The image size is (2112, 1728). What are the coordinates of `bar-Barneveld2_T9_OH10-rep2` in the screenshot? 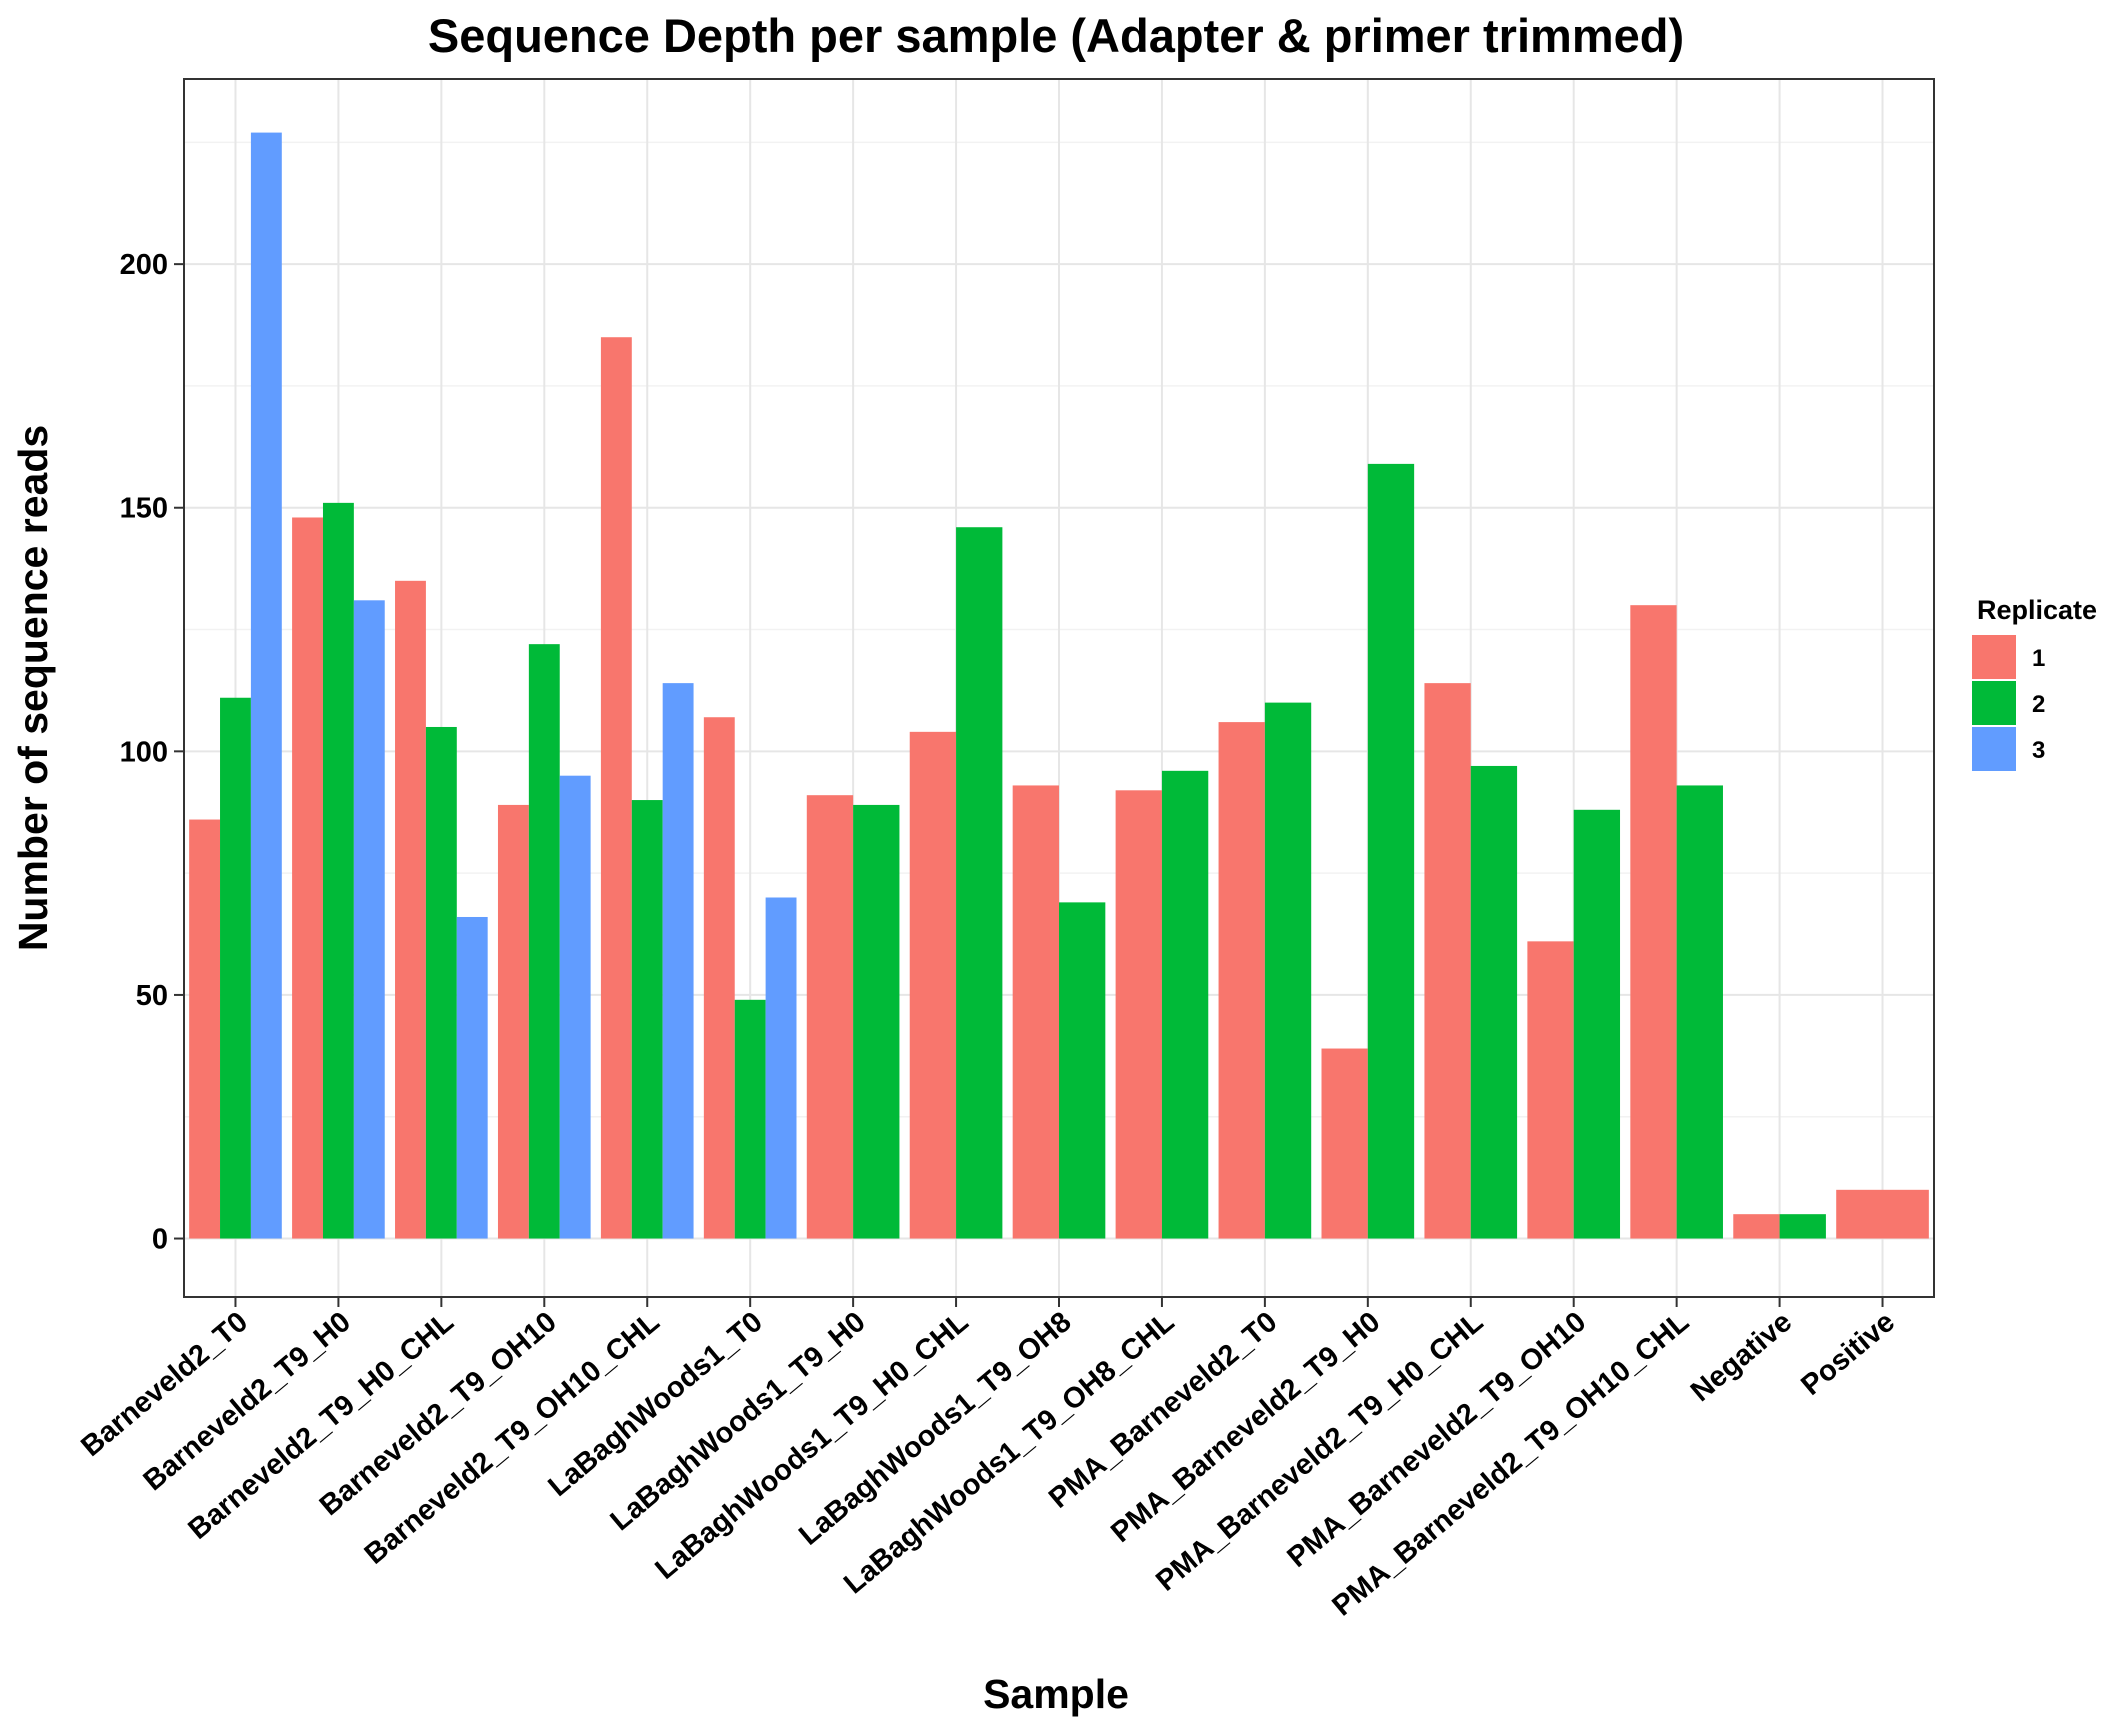 It's located at (544, 941).